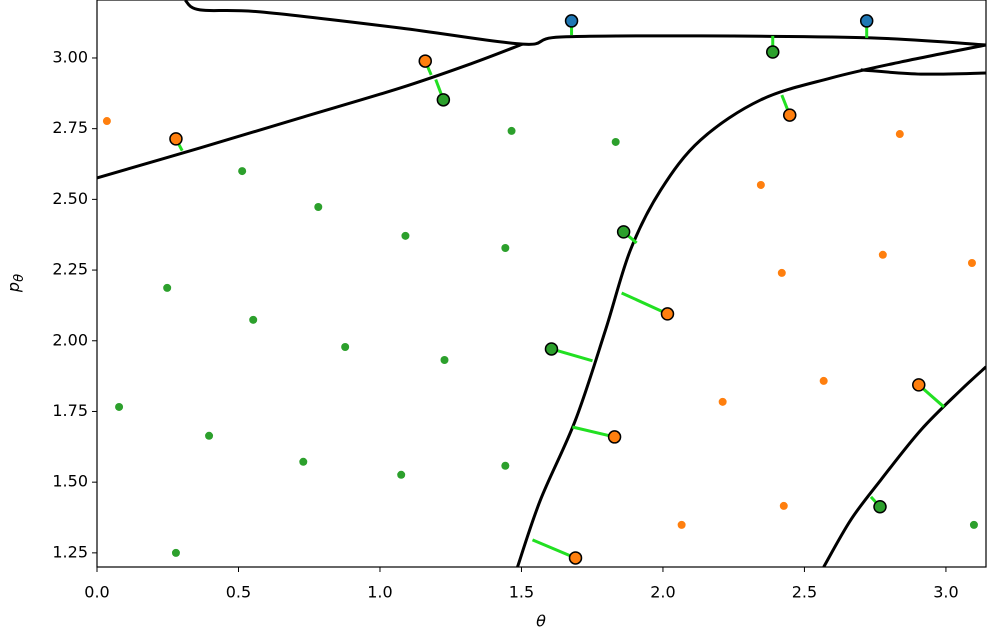  I want to click on x-axis-label: θ, so click(541, 621).